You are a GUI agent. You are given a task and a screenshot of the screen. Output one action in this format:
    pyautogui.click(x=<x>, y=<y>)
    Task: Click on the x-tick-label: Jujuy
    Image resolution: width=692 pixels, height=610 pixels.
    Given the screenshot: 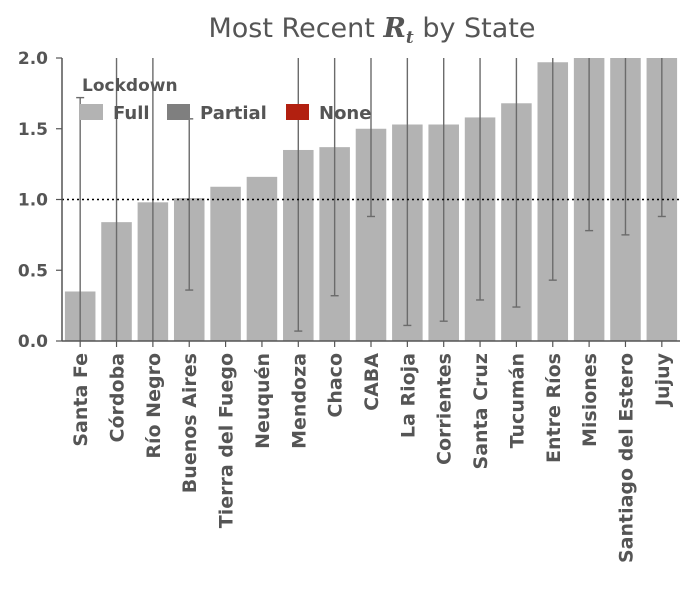 What is the action you would take?
    pyautogui.click(x=663, y=380)
    